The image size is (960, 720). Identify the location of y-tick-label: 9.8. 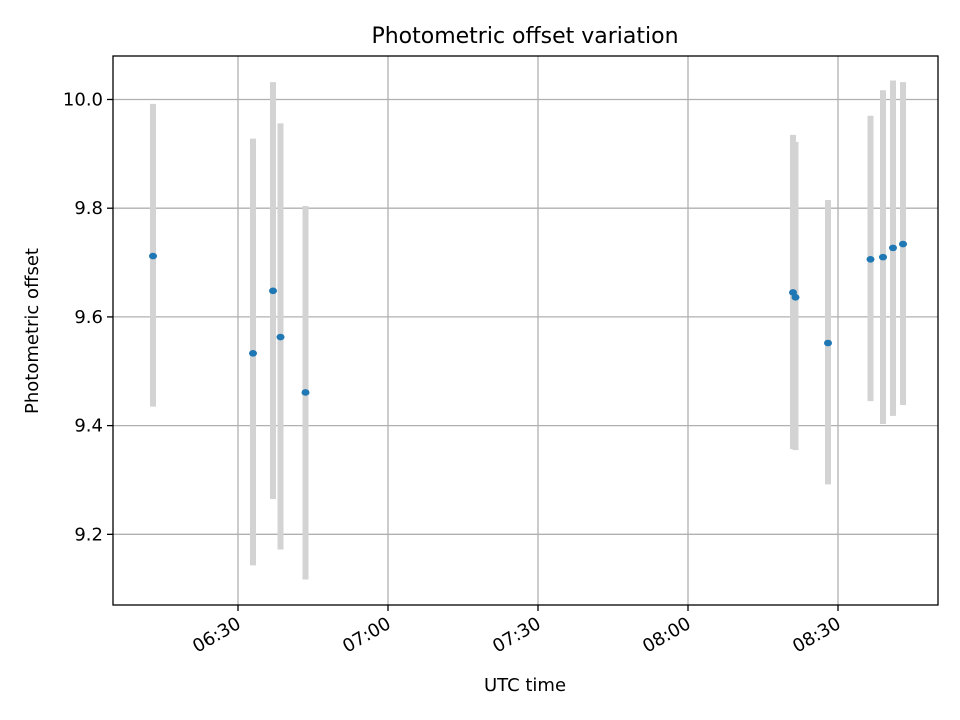
(88, 208).